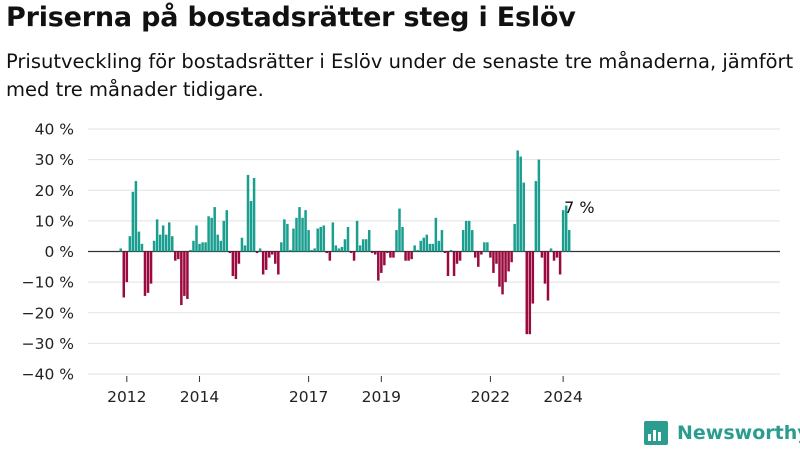  Describe the element at coordinates (126, 397) in the screenshot. I see `x-tick-label: 2012` at that location.